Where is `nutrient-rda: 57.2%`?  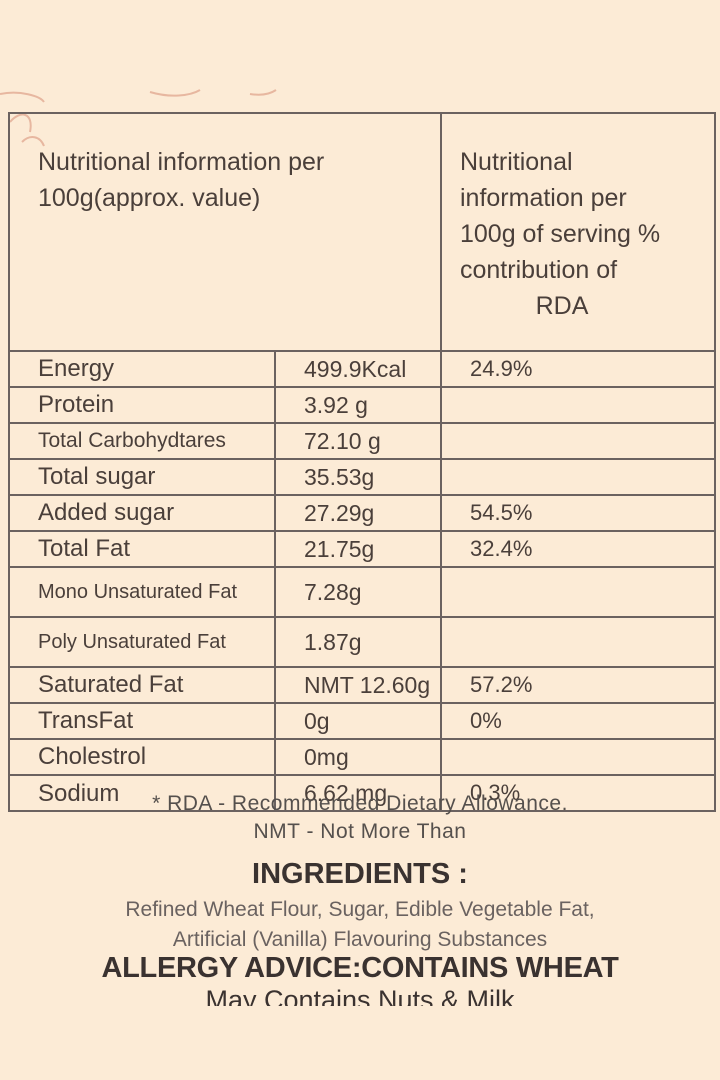
nutrient-rda: 57.2% is located at coordinates (578, 685).